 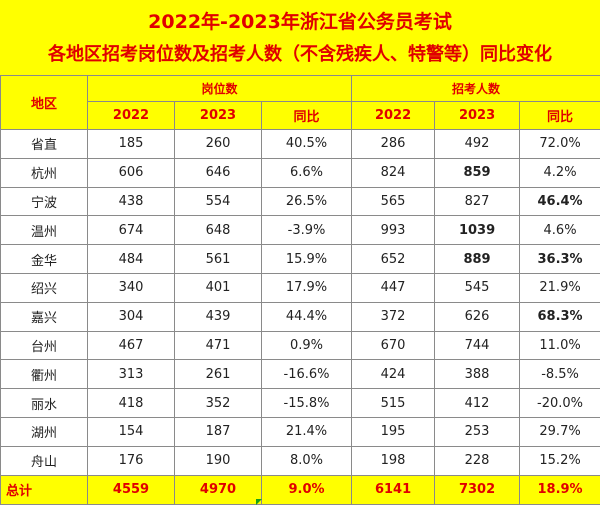 I want to click on region-cell: 舟山, so click(x=44, y=460).